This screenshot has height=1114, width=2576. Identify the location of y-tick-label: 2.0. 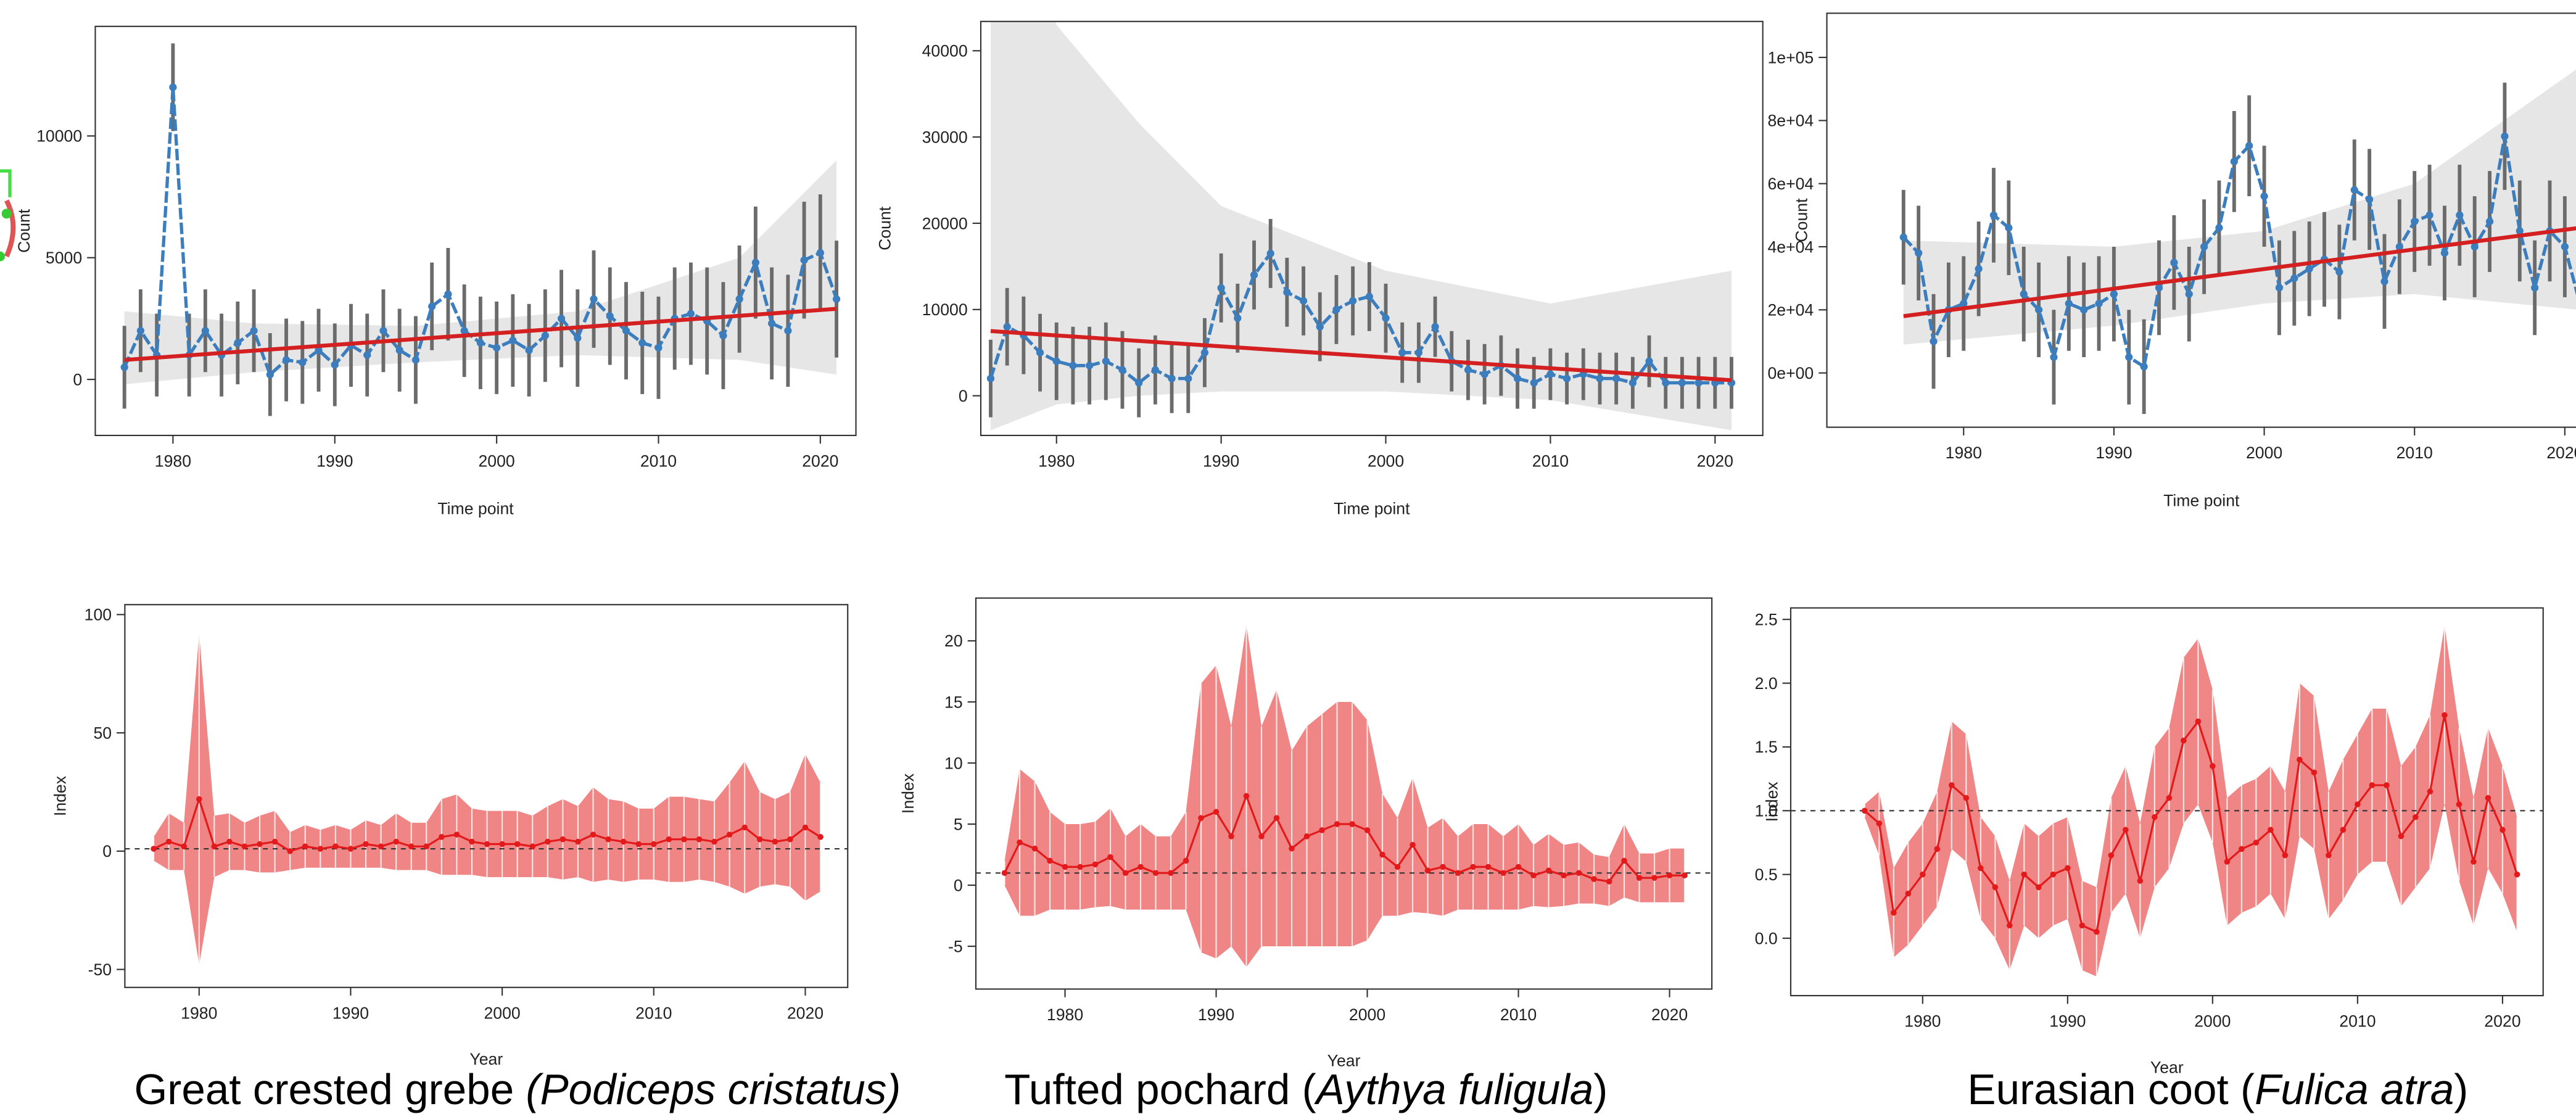
(1766, 683).